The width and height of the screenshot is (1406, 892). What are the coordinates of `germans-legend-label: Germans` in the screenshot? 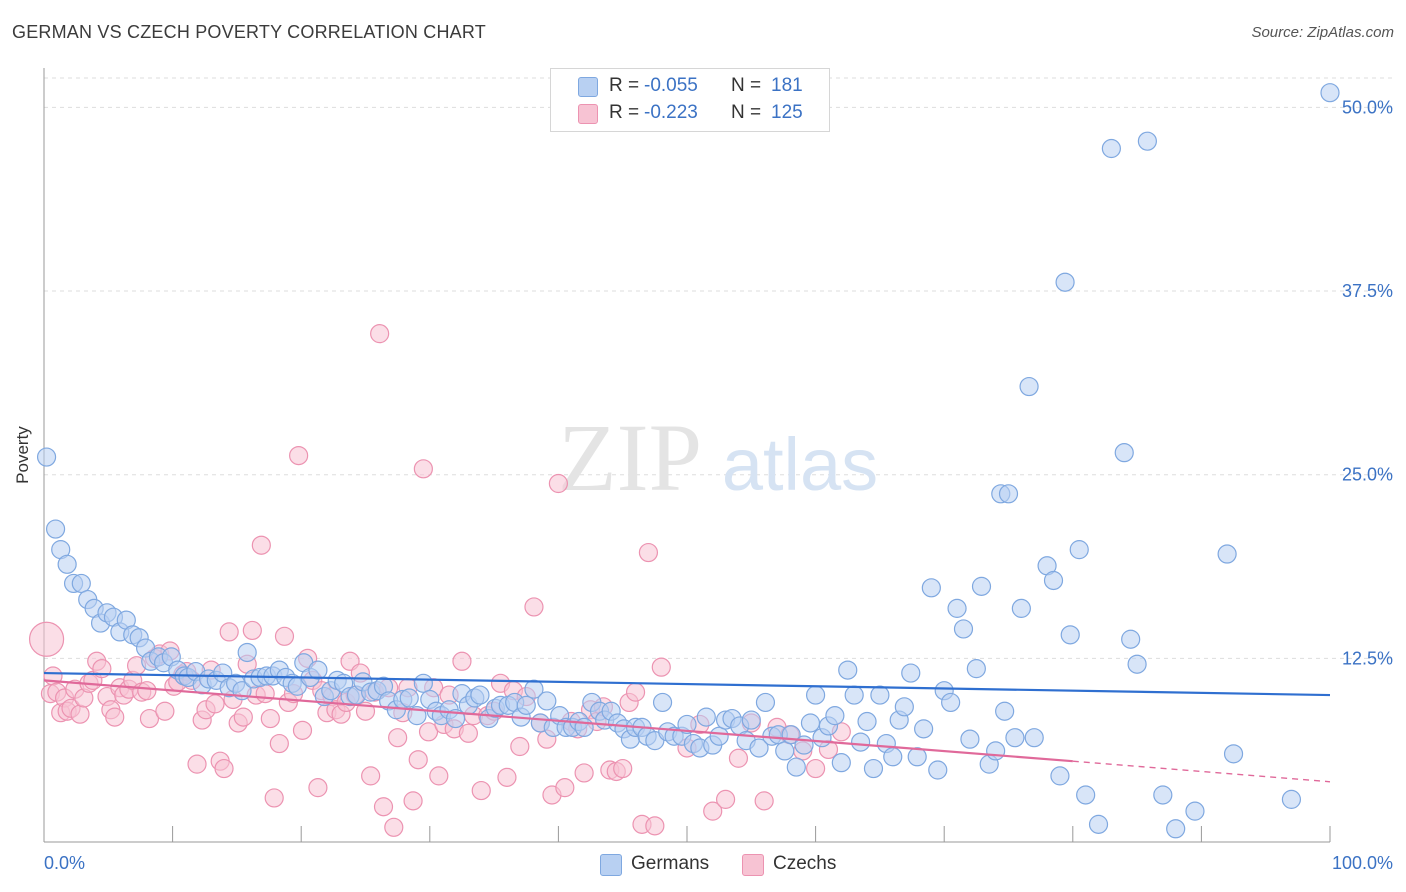 It's located at (670, 863).